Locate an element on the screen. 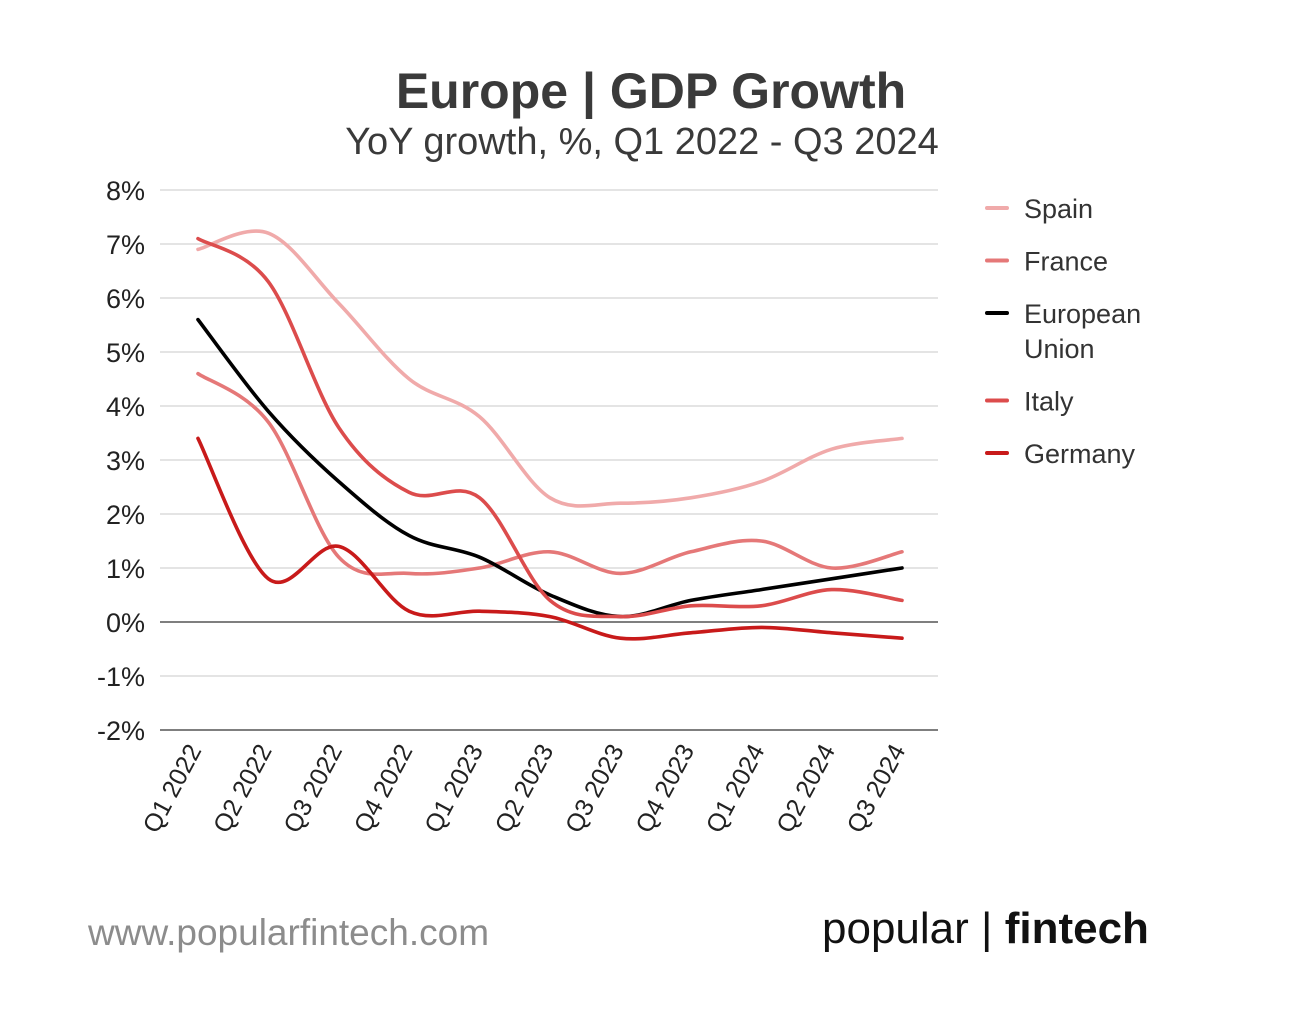  x-tick-label: Q2 2023 is located at coordinates (525, 789).